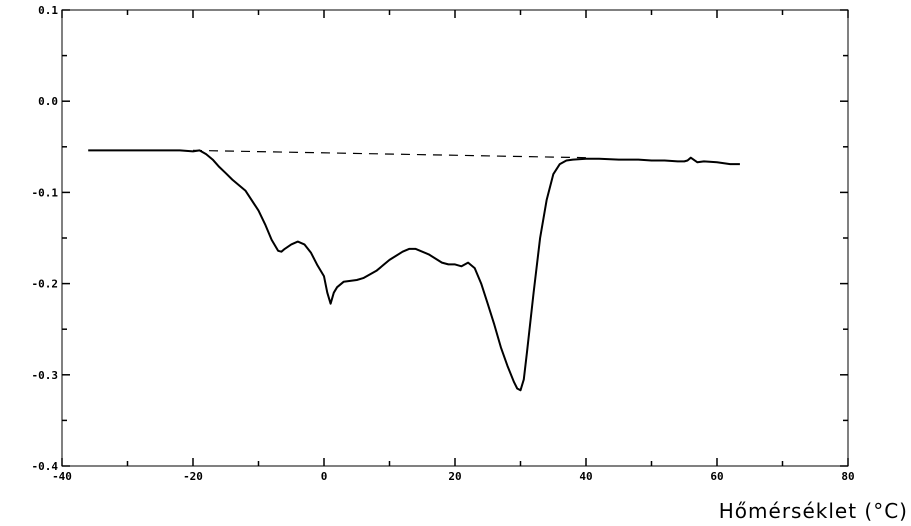 This screenshot has width=911, height=526. I want to click on x-tick-label: 0, so click(324, 476).